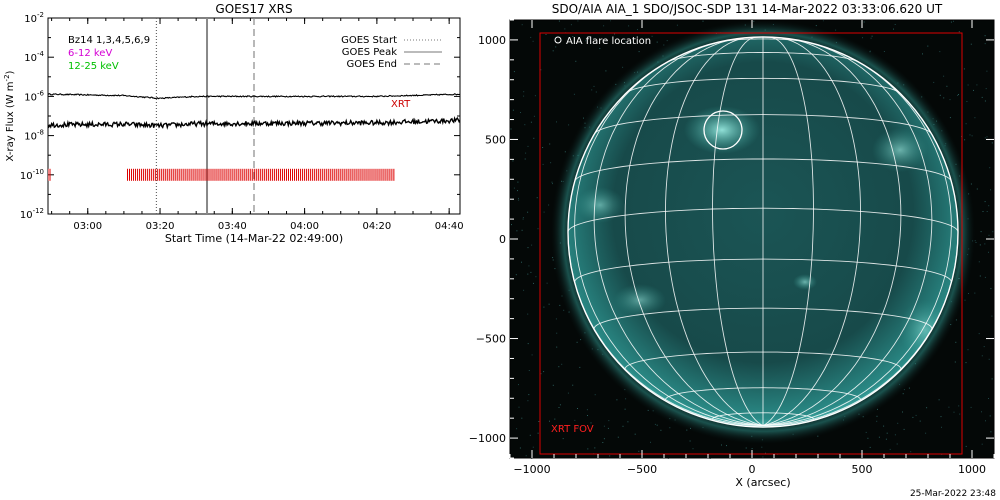 This screenshot has width=1000, height=500. What do you see at coordinates (40, 15) in the screenshot?
I see `goes-y-tick-exponent: -2` at bounding box center [40, 15].